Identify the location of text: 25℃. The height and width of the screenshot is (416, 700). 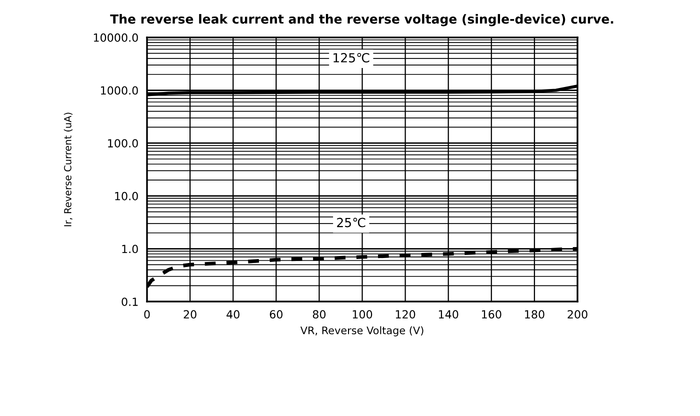
(351, 223).